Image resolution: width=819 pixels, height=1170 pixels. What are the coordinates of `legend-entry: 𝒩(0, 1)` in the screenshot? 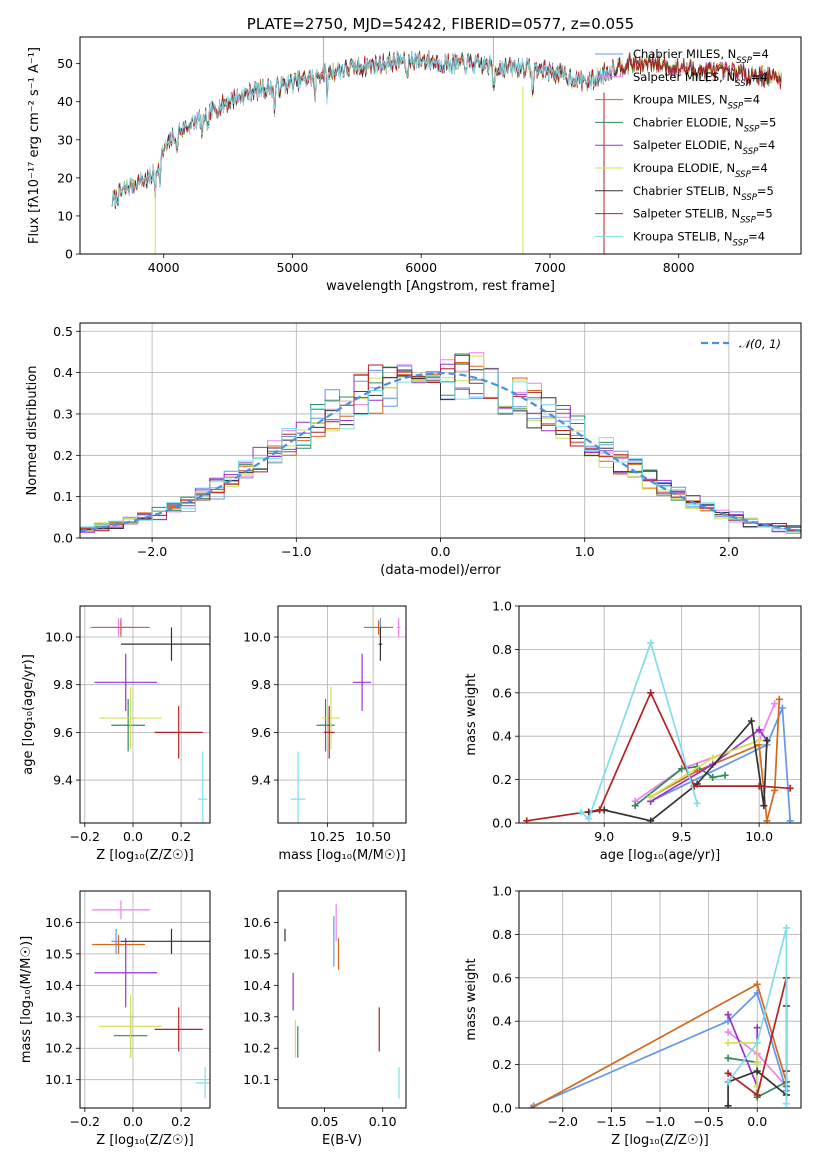 It's located at (760, 344).